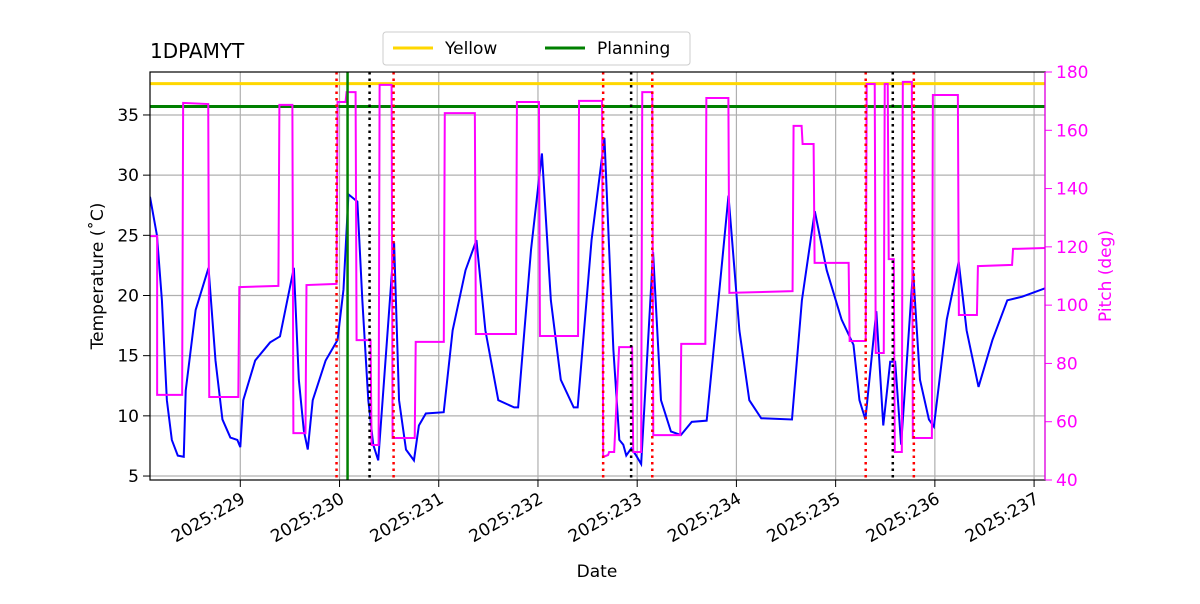  Describe the element at coordinates (1072, 190) in the screenshot. I see `y2-tick-label: 140` at that location.